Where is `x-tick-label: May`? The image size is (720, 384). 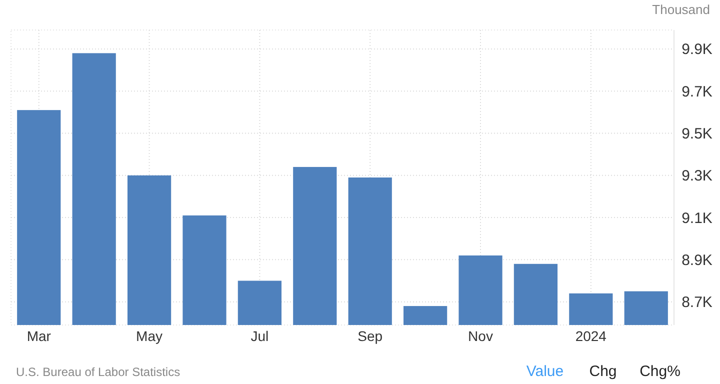 x-tick-label: May is located at coordinates (149, 336).